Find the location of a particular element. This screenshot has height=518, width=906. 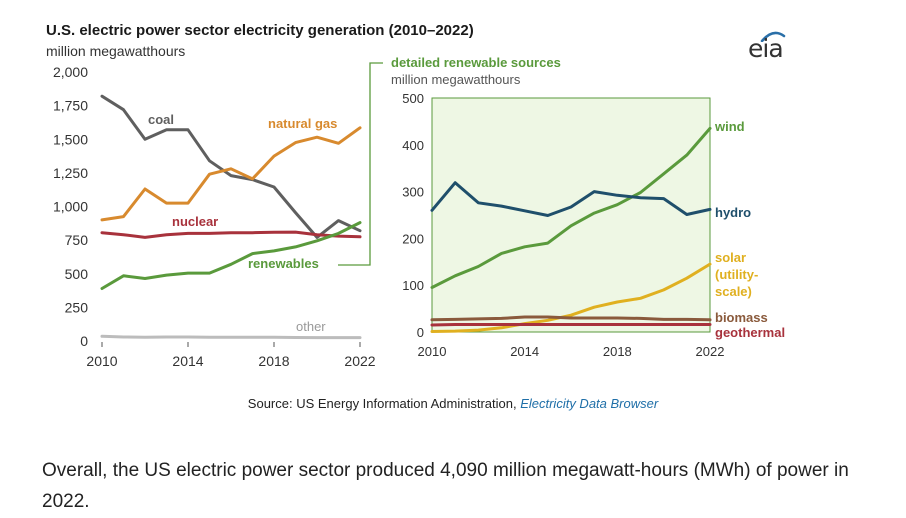

series-line-nuclear is located at coordinates (231, 234).